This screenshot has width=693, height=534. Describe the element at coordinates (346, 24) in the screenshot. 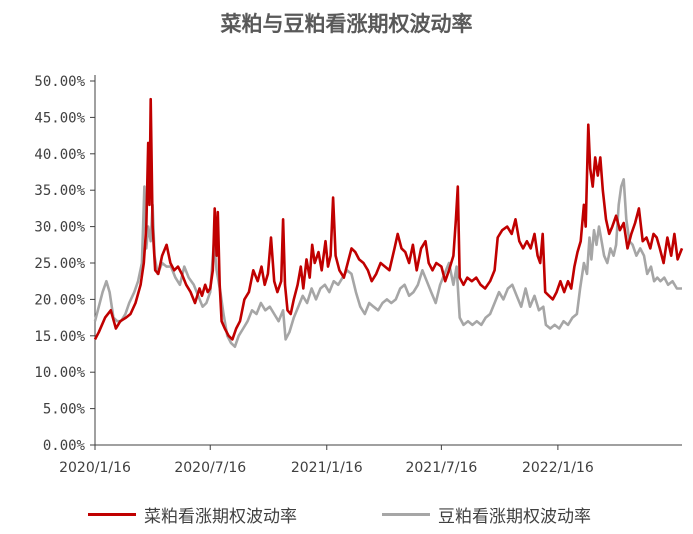

I see `chart-title: 菜粕与豆粕看涨期权波动率` at that location.